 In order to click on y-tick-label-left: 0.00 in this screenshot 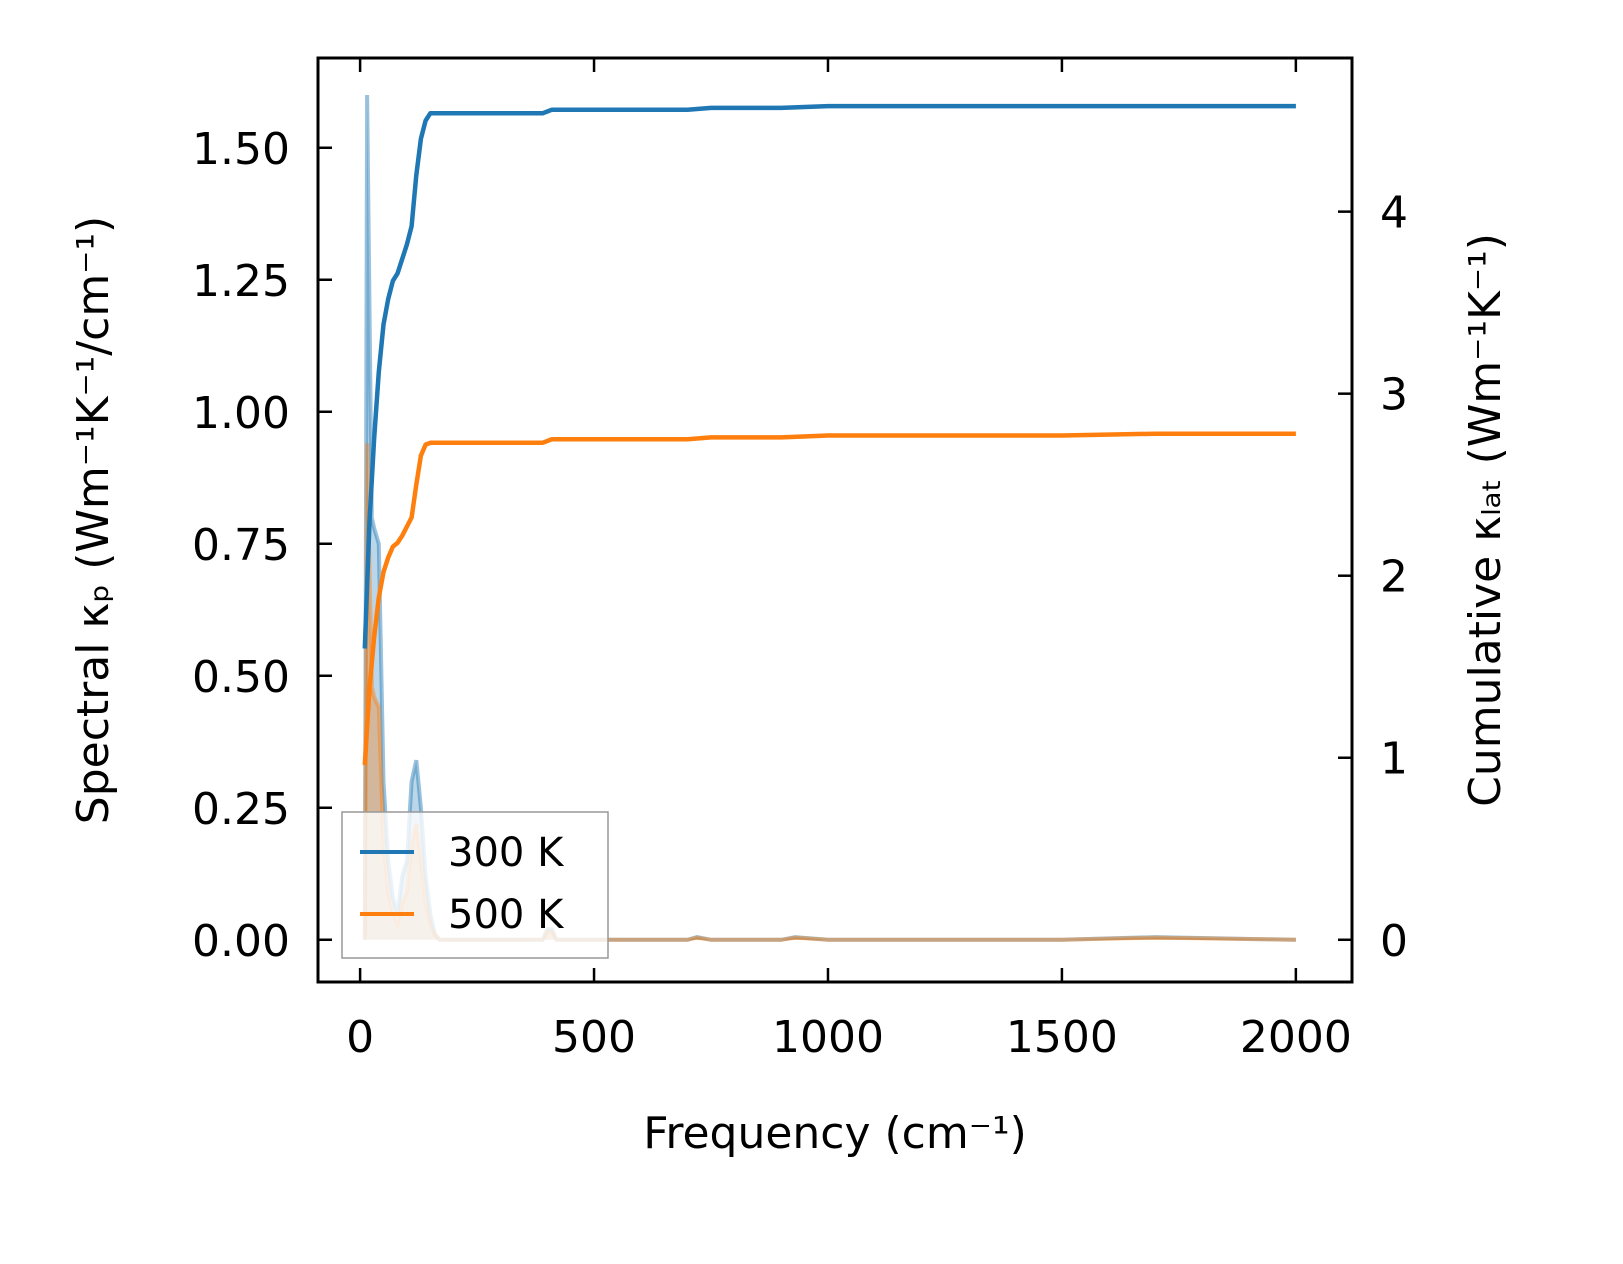, I will do `click(241, 941)`.